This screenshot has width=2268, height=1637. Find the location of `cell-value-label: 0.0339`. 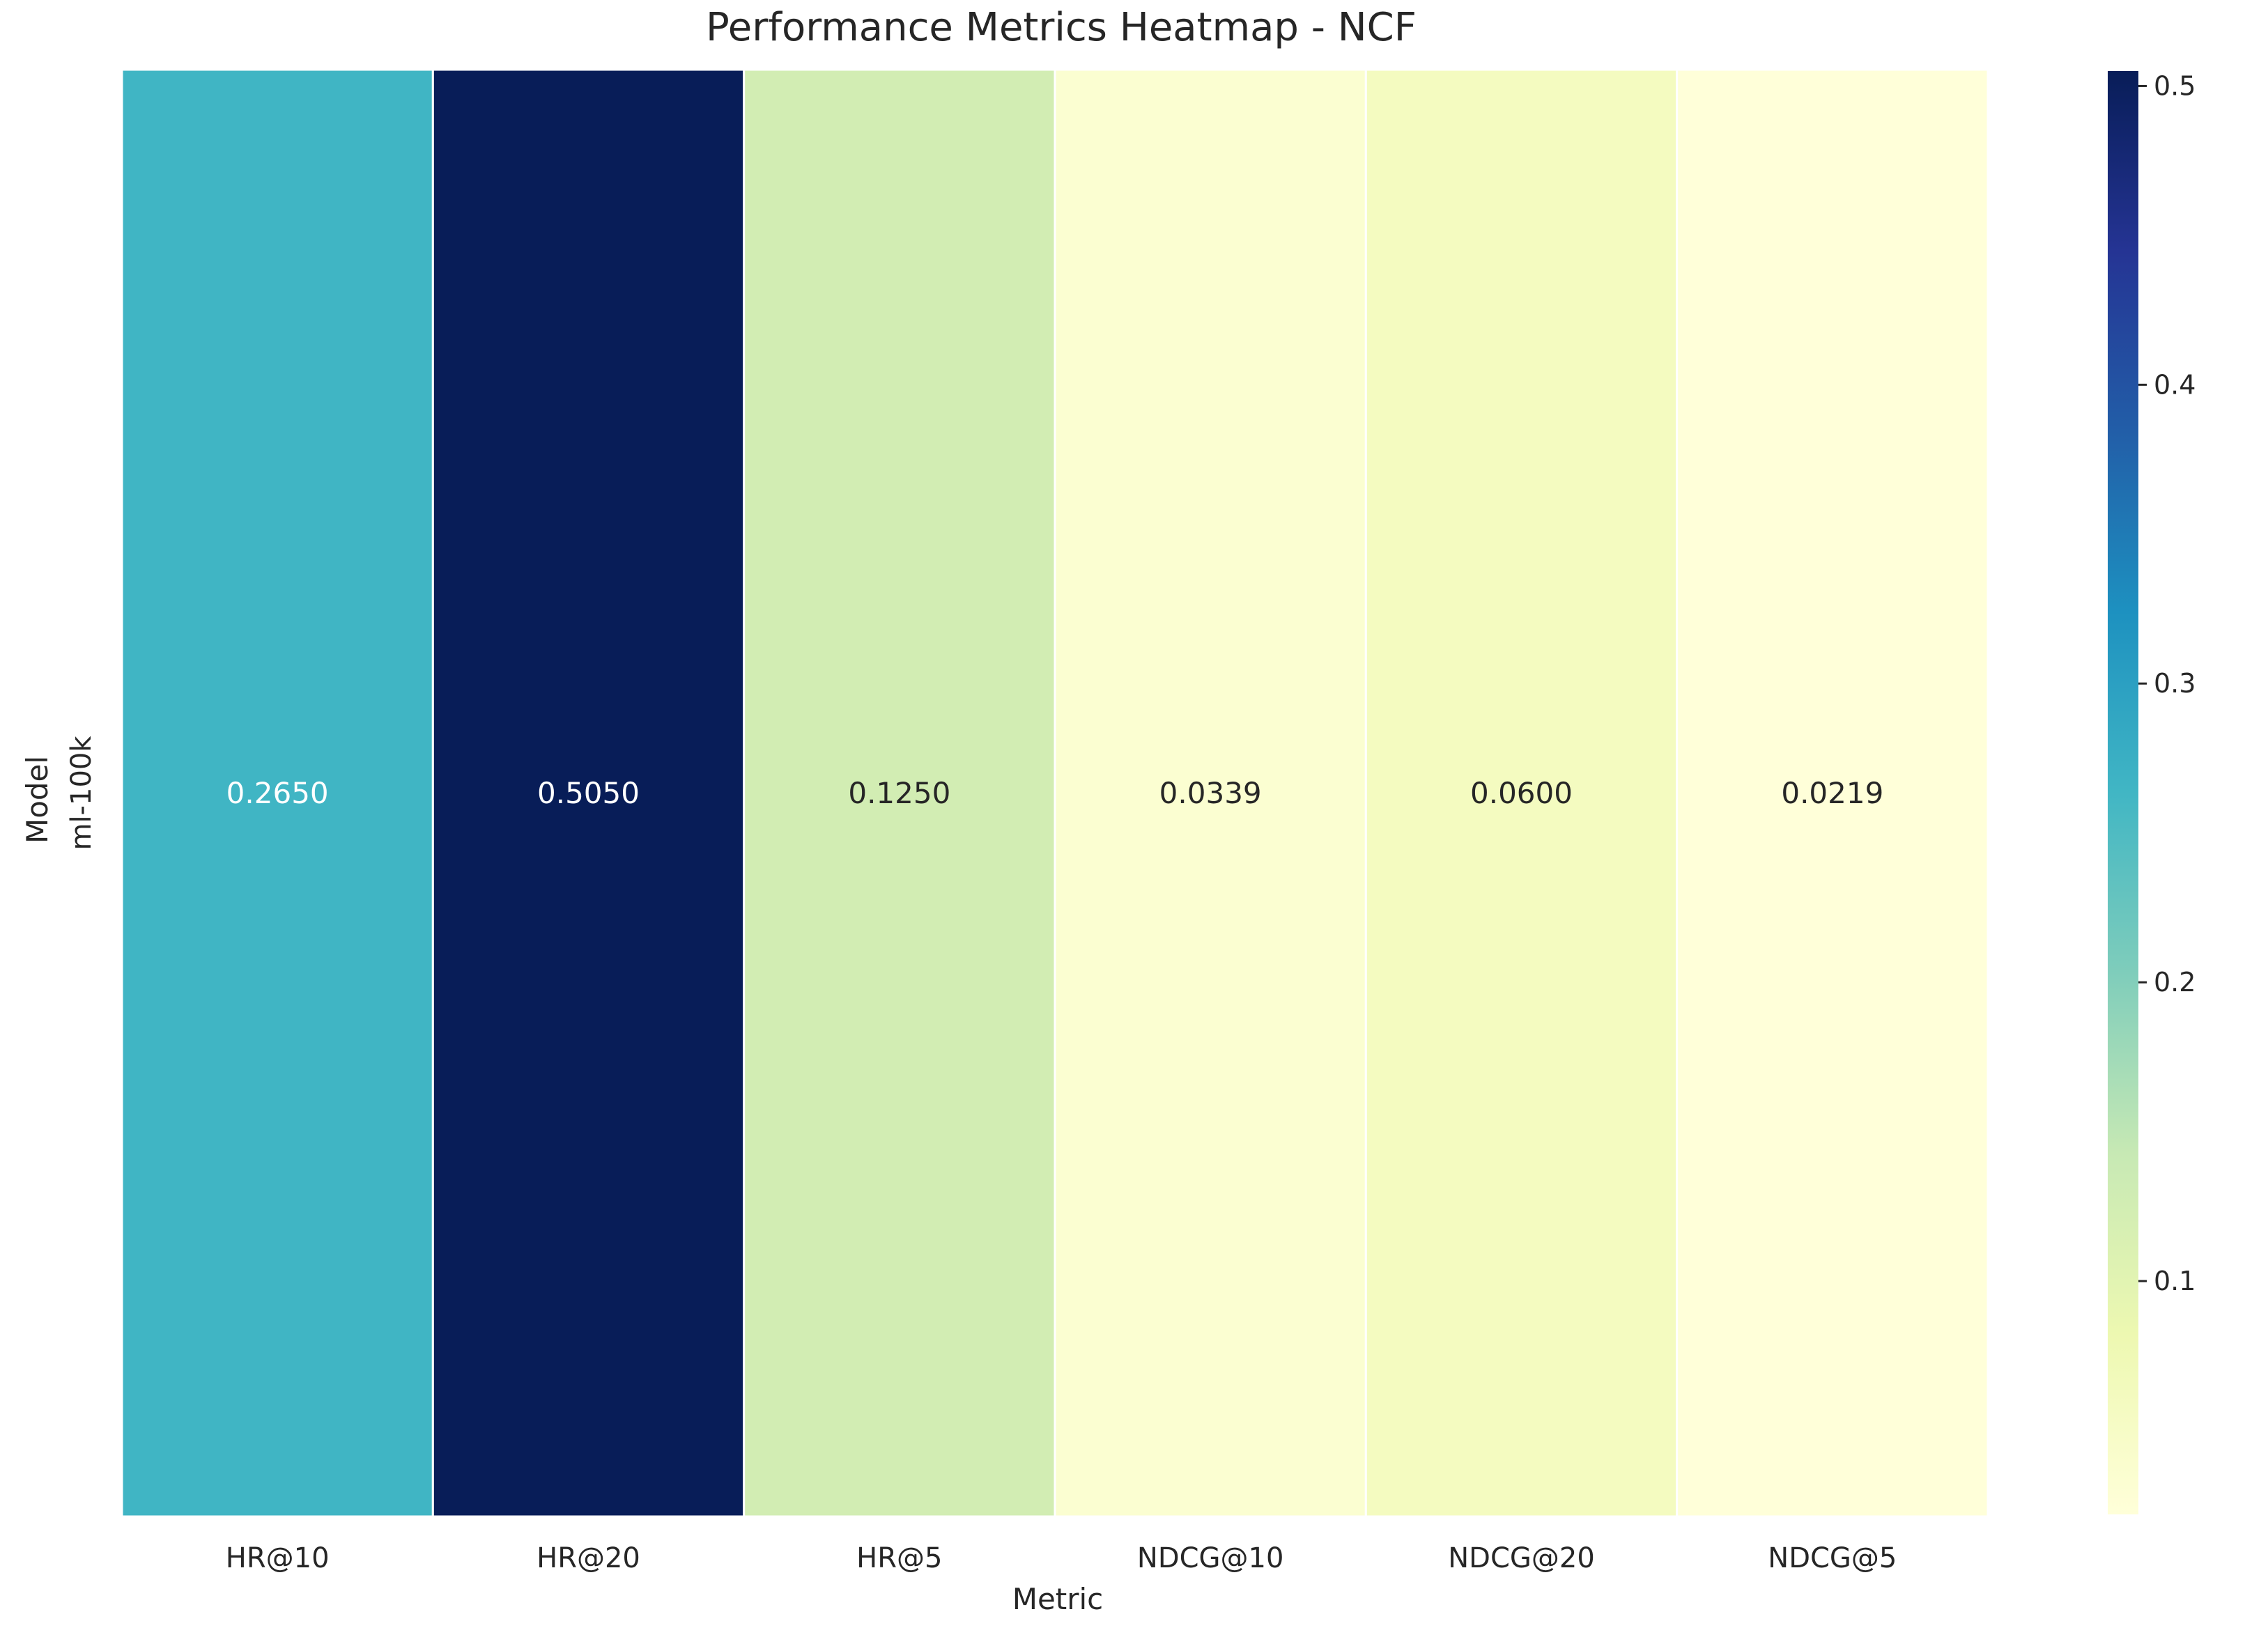

cell-value-label: 0.0339 is located at coordinates (1210, 793).